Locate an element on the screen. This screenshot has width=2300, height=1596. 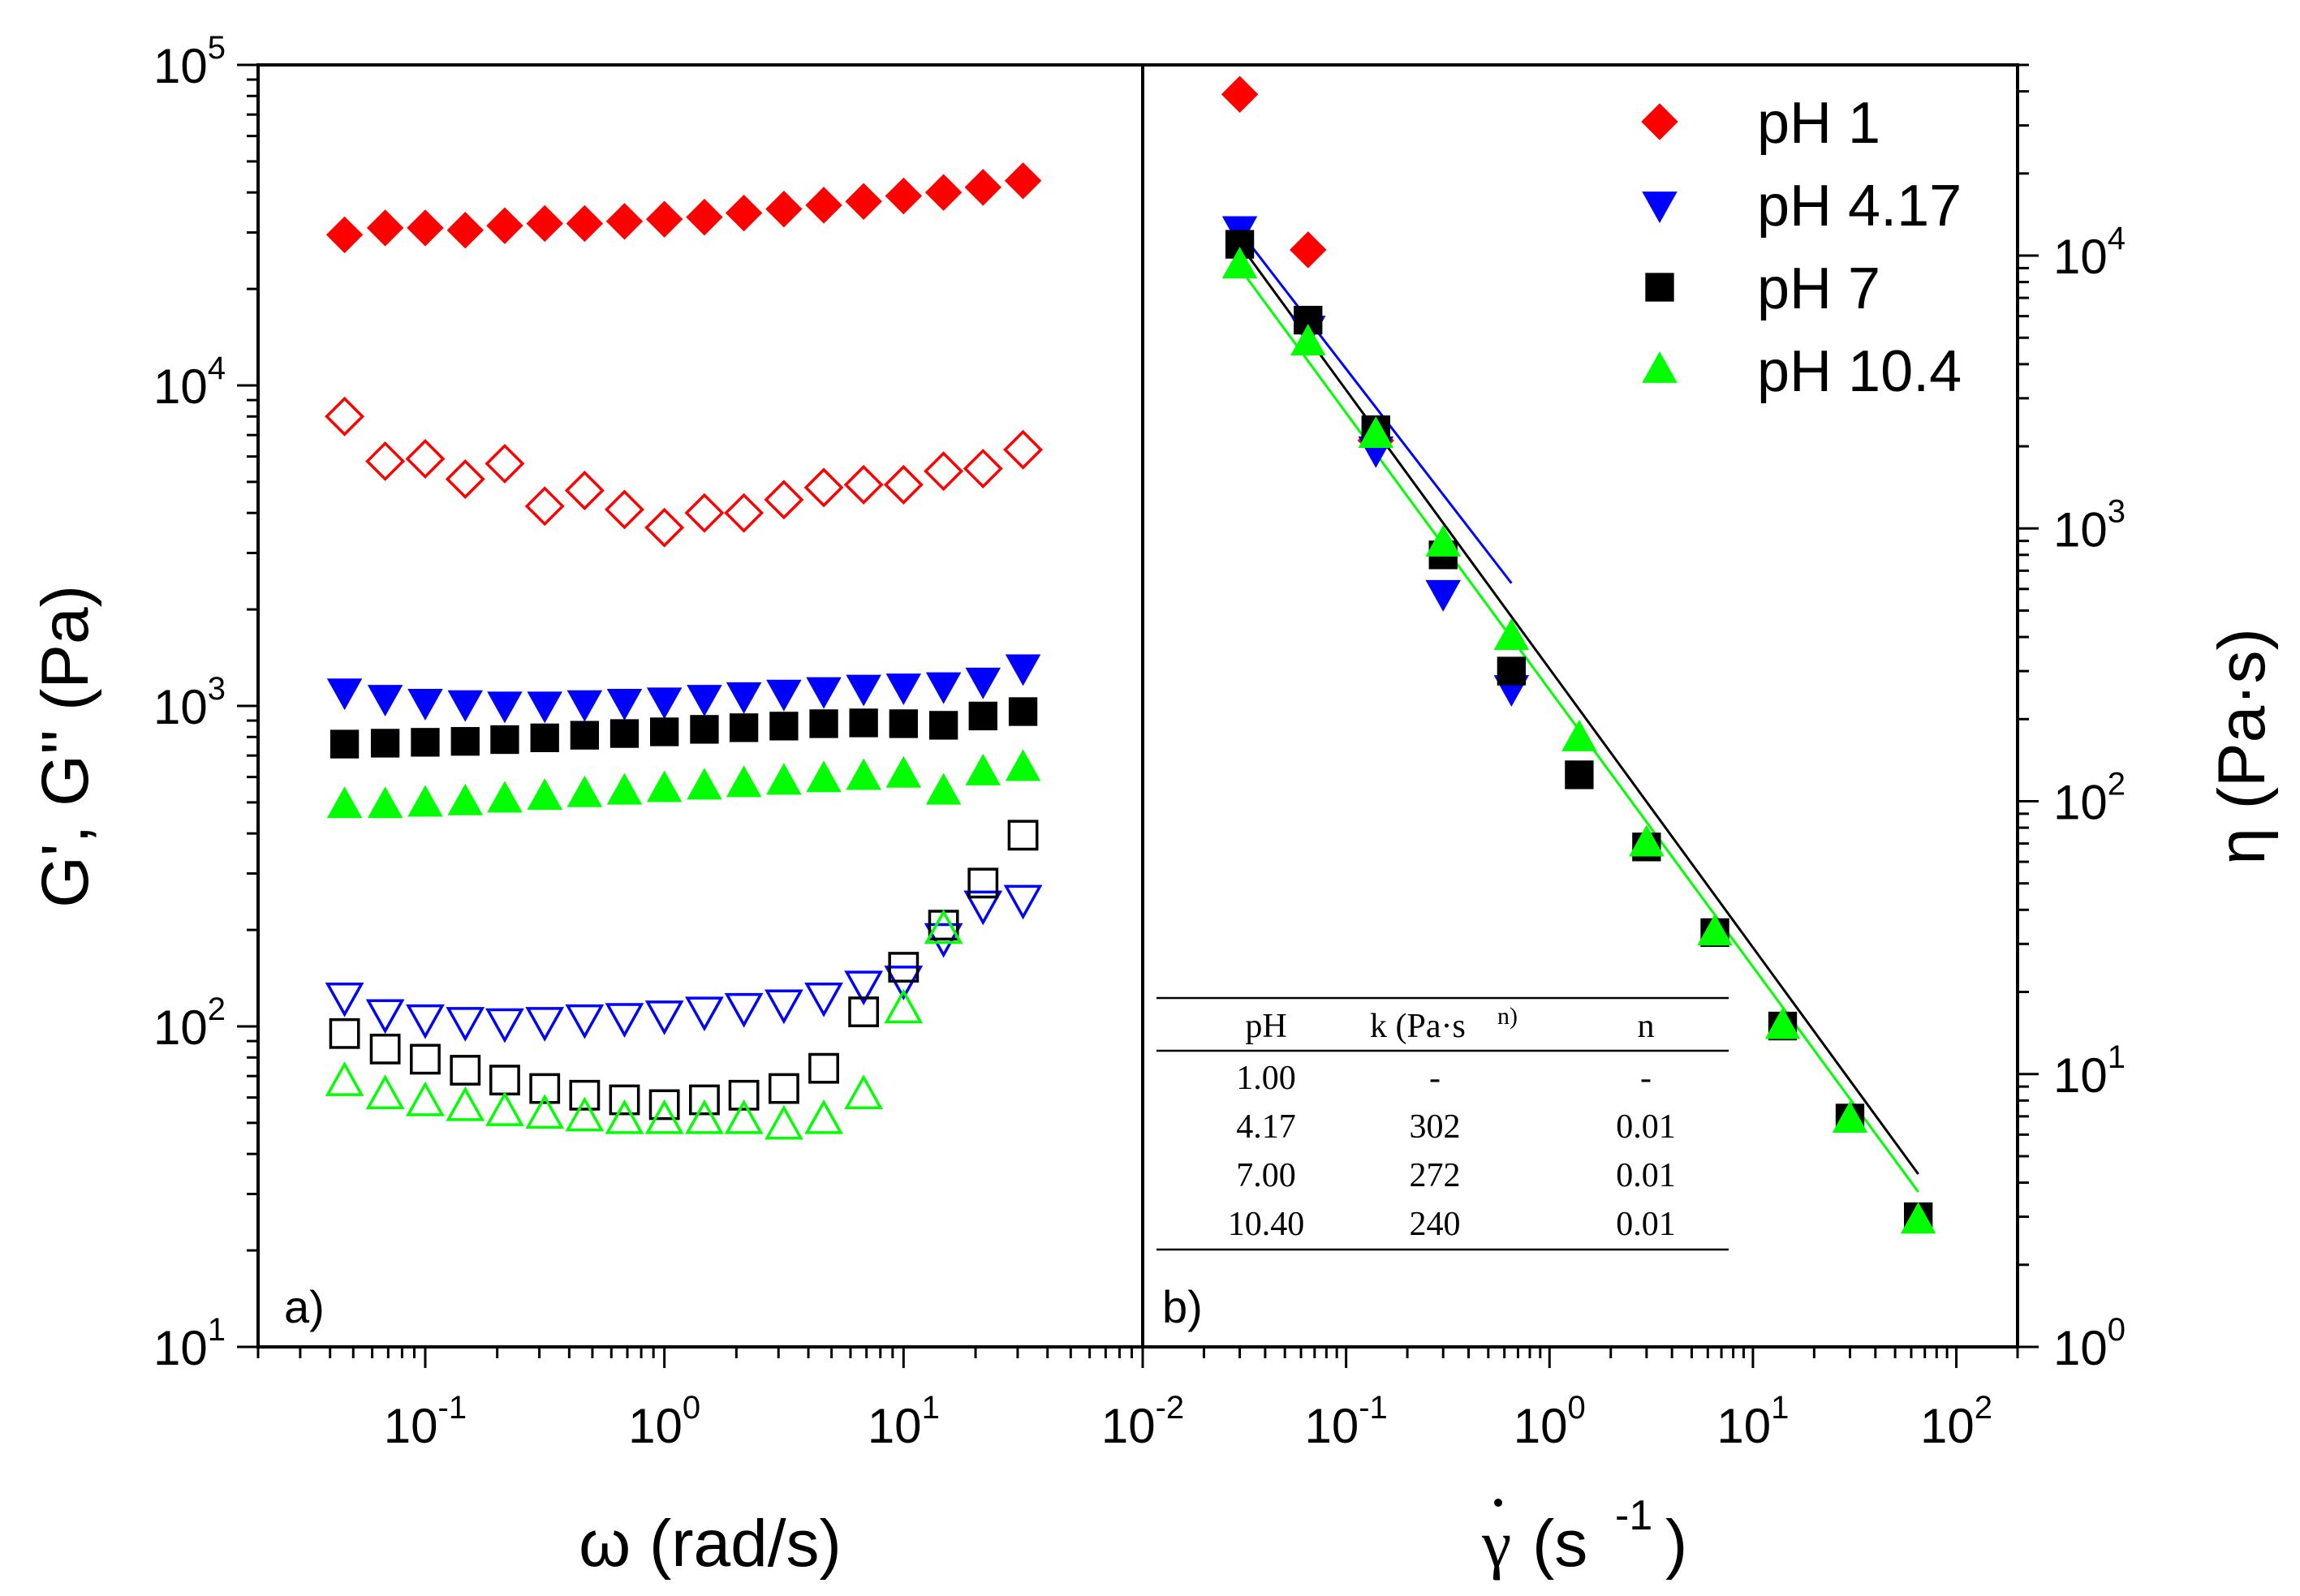
panel-b-y-tick-label: 10⁰ is located at coordinates (2089, 1343).